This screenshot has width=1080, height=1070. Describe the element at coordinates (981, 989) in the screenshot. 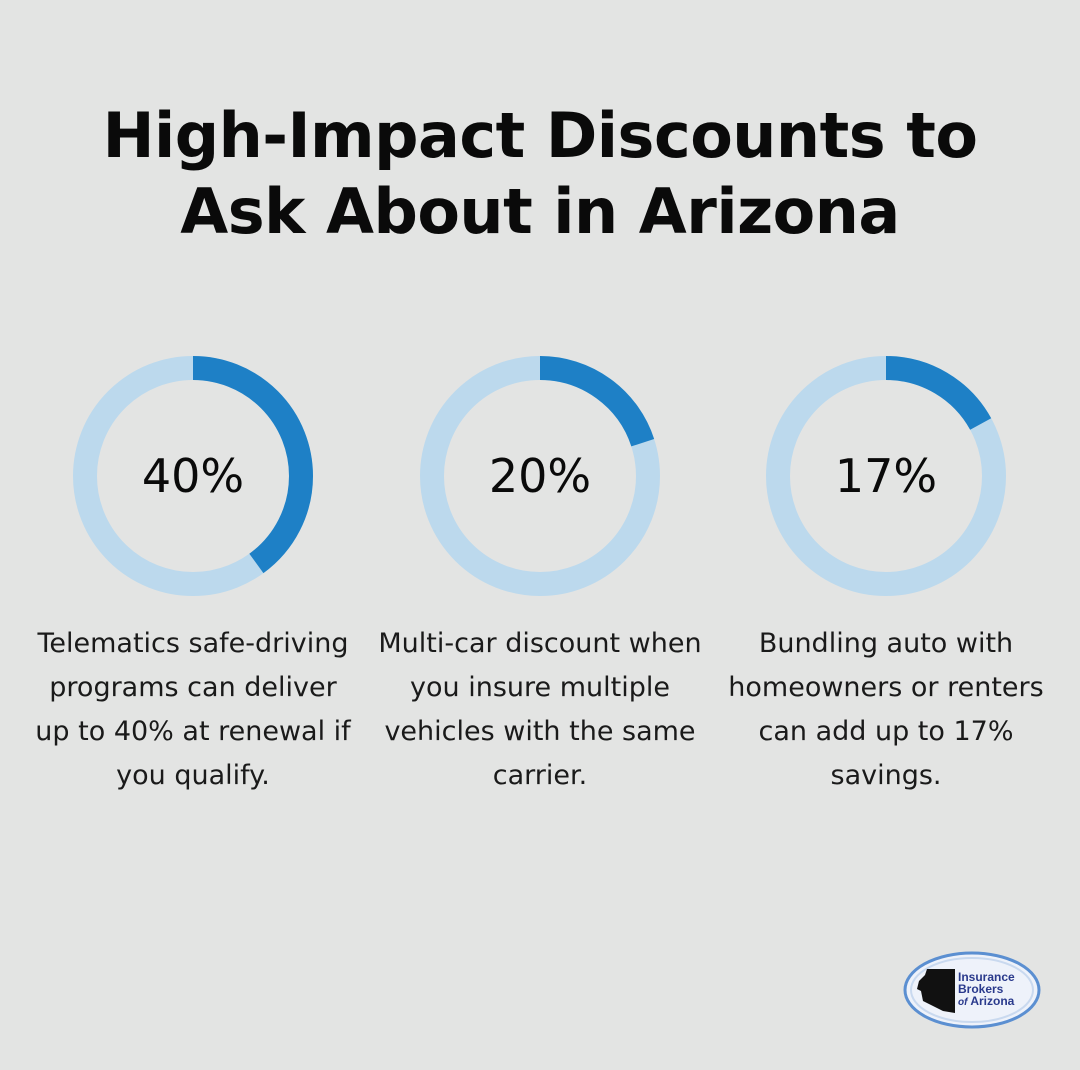

I see `logo-line-2: Brokers` at that location.